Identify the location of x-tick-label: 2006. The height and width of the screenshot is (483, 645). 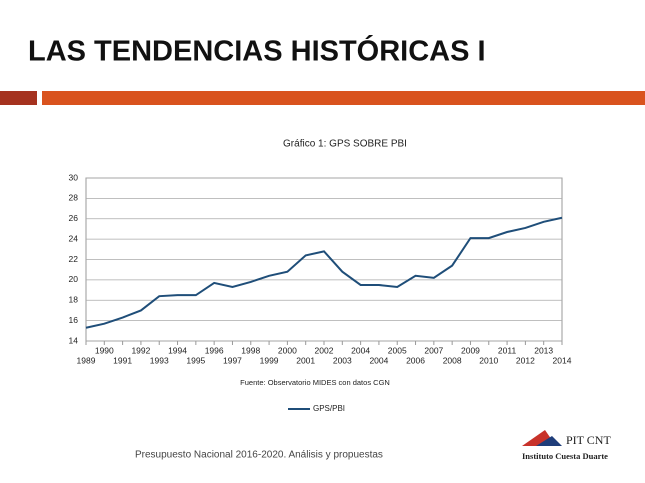
(415, 360).